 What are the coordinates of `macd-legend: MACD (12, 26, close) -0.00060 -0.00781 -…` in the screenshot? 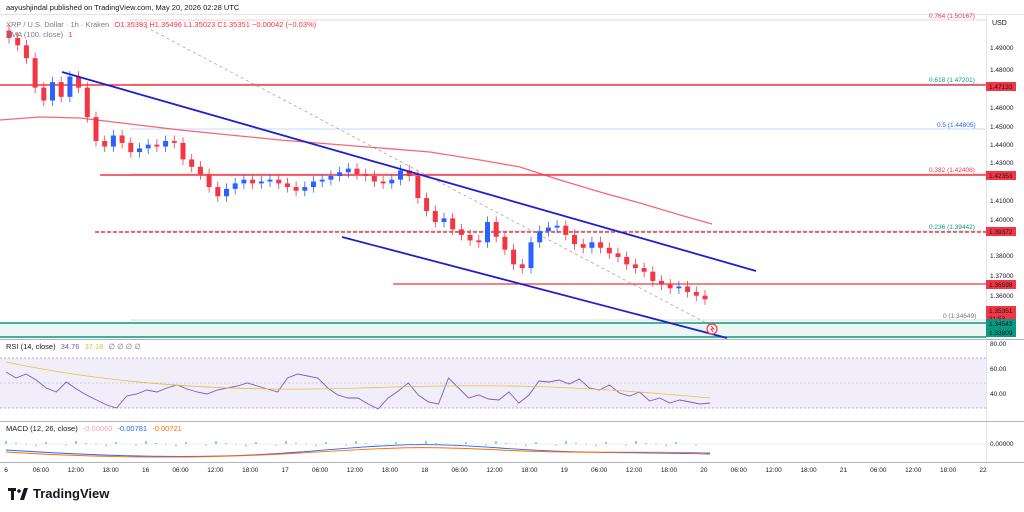 It's located at (94, 428).